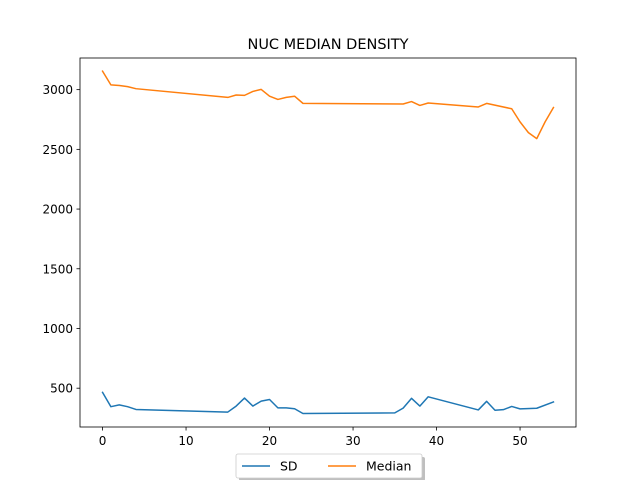  Describe the element at coordinates (185, 441) in the screenshot. I see `x-tick-label: 10` at that location.